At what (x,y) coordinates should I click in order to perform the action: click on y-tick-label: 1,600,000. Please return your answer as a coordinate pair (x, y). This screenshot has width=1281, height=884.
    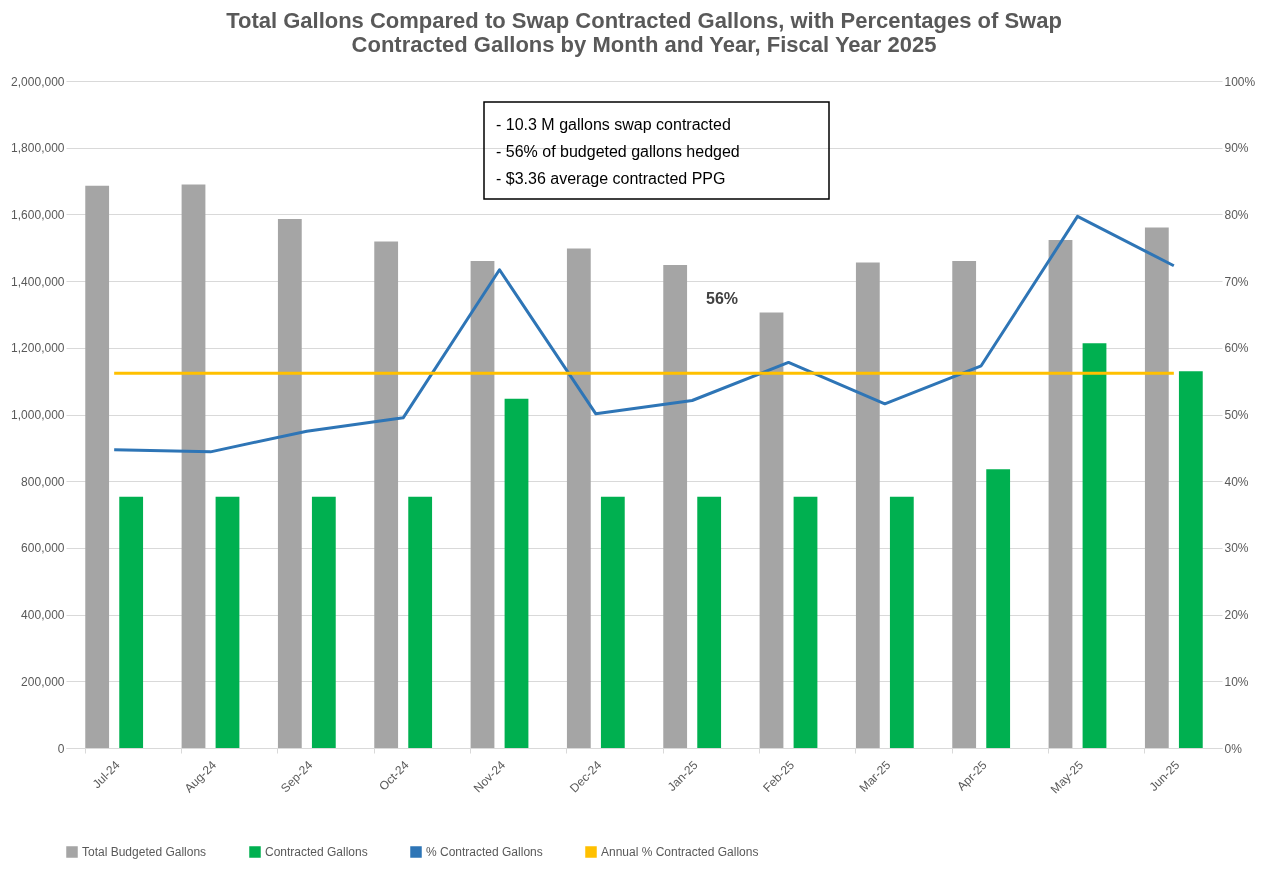
    Looking at the image, I should click on (38, 214).